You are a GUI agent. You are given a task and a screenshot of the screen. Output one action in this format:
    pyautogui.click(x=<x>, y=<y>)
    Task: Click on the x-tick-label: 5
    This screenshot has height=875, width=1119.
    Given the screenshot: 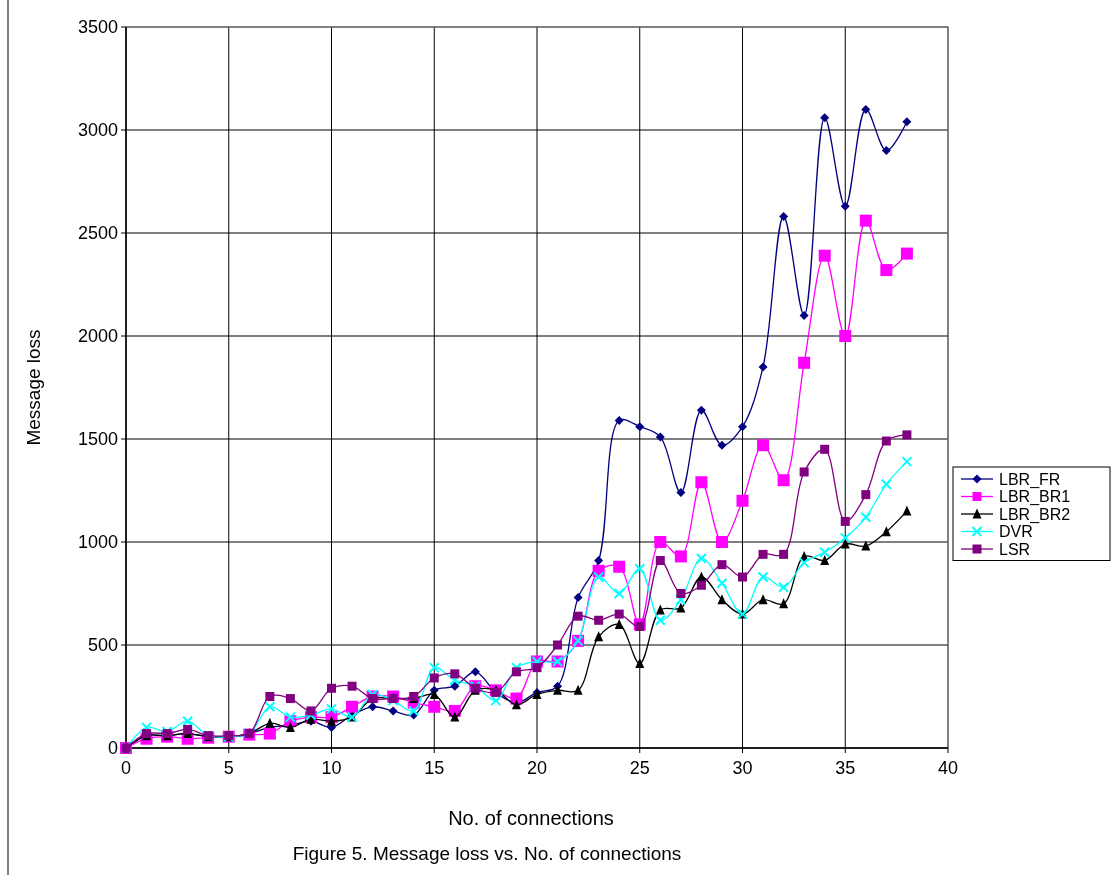 What is the action you would take?
    pyautogui.click(x=228, y=768)
    